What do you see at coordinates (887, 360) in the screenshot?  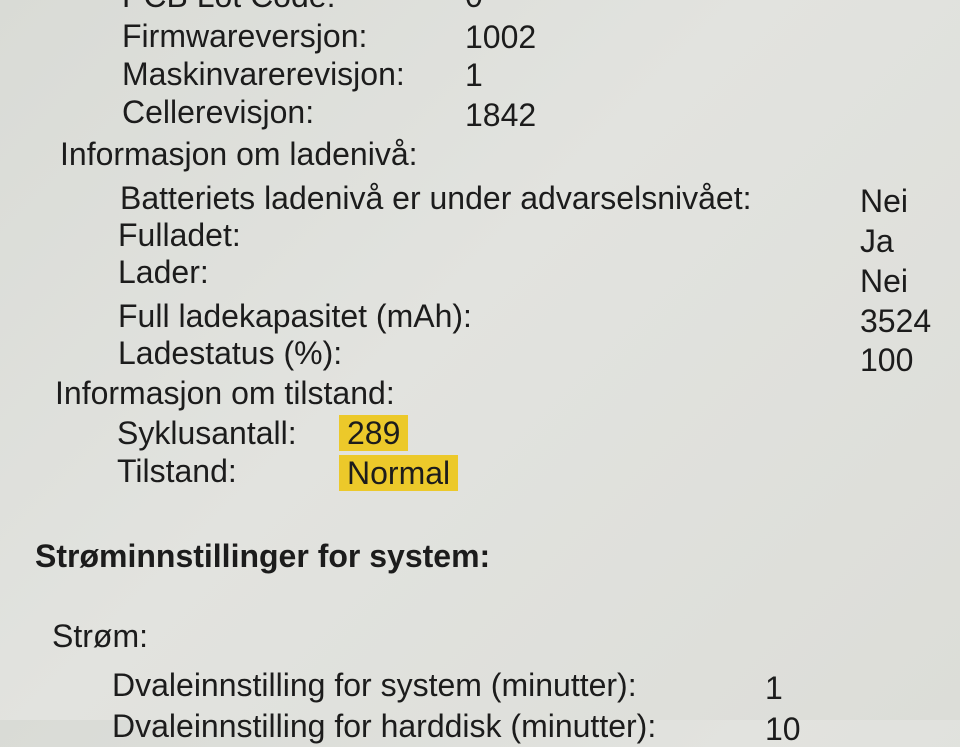 I see `charge-status-value: 100` at bounding box center [887, 360].